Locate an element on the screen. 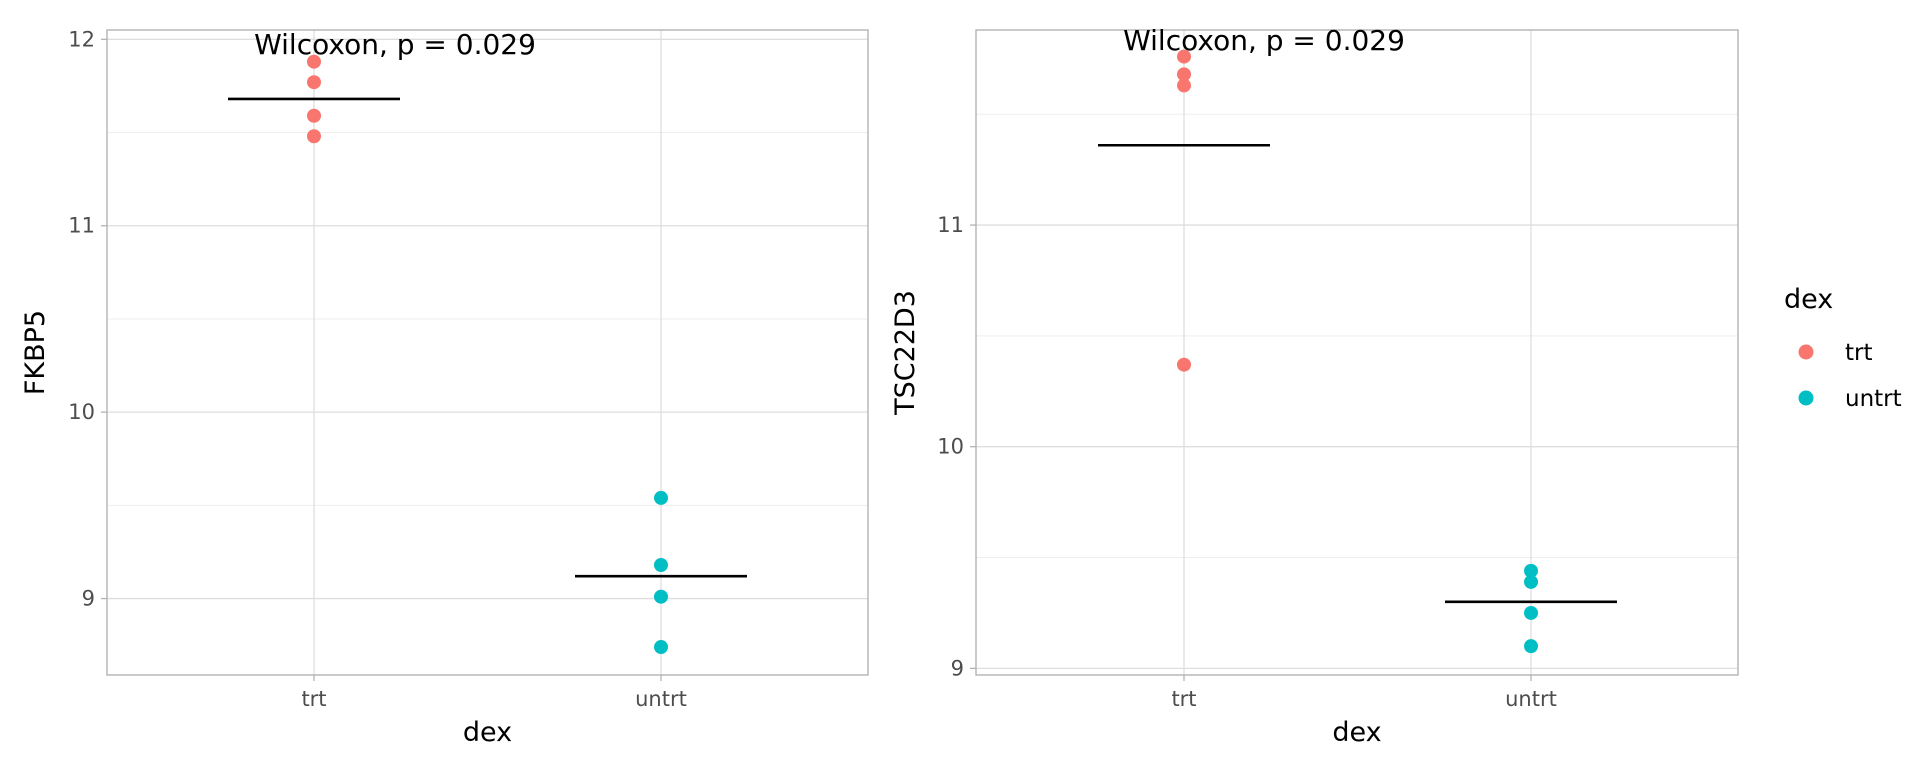 This screenshot has height=768, width=1920. panel1-y-axis-title: FKBP5 is located at coordinates (35, 352).